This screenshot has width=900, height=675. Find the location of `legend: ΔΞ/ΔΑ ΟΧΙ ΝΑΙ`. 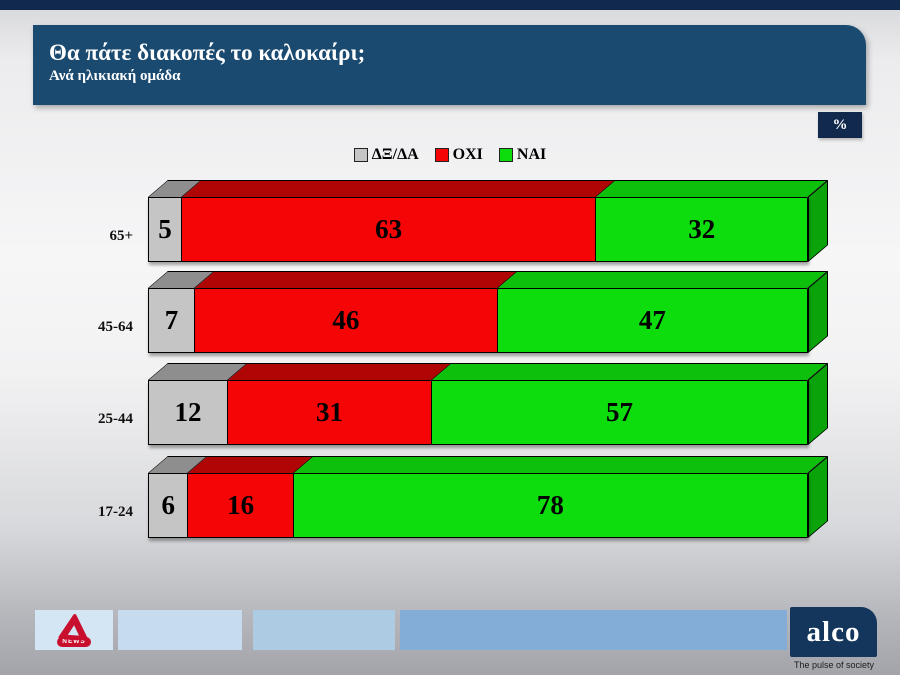

legend: ΔΞ/ΔΑ ΟΧΙ ΝΑΙ is located at coordinates (450, 155).